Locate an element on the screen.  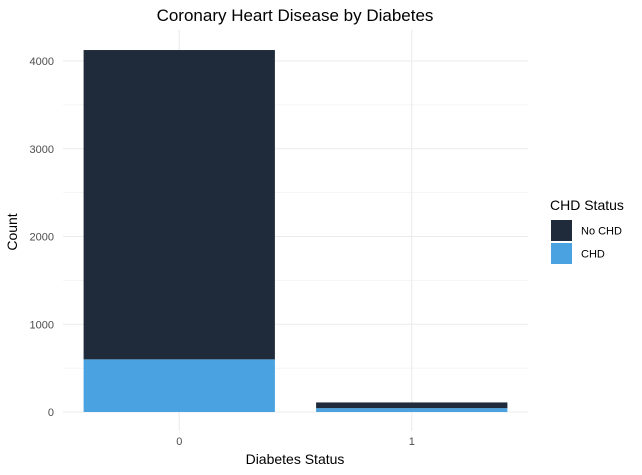
legend-key-no-chd is located at coordinates (561, 230).